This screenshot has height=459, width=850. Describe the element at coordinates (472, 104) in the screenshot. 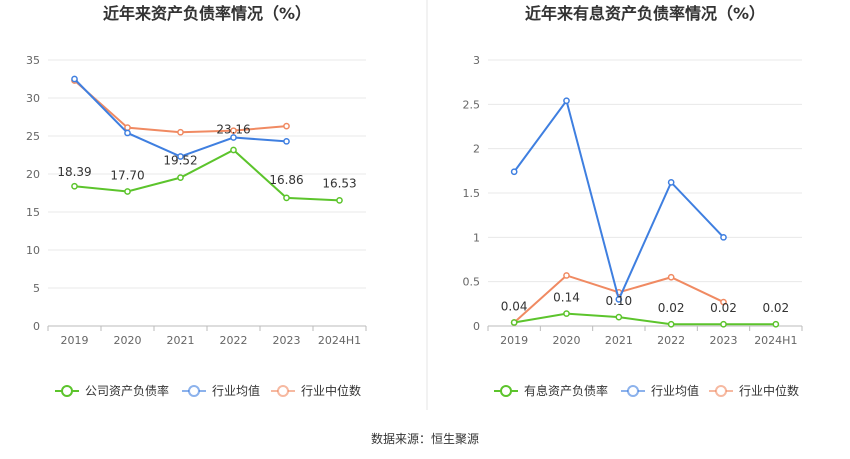

I see `y-tick-label: 2.5` at that location.